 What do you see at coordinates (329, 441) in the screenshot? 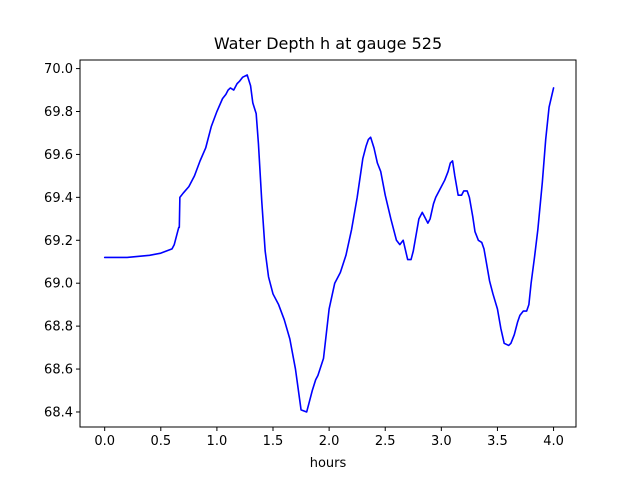
I see `x-tick-label: 2.0` at bounding box center [329, 441].